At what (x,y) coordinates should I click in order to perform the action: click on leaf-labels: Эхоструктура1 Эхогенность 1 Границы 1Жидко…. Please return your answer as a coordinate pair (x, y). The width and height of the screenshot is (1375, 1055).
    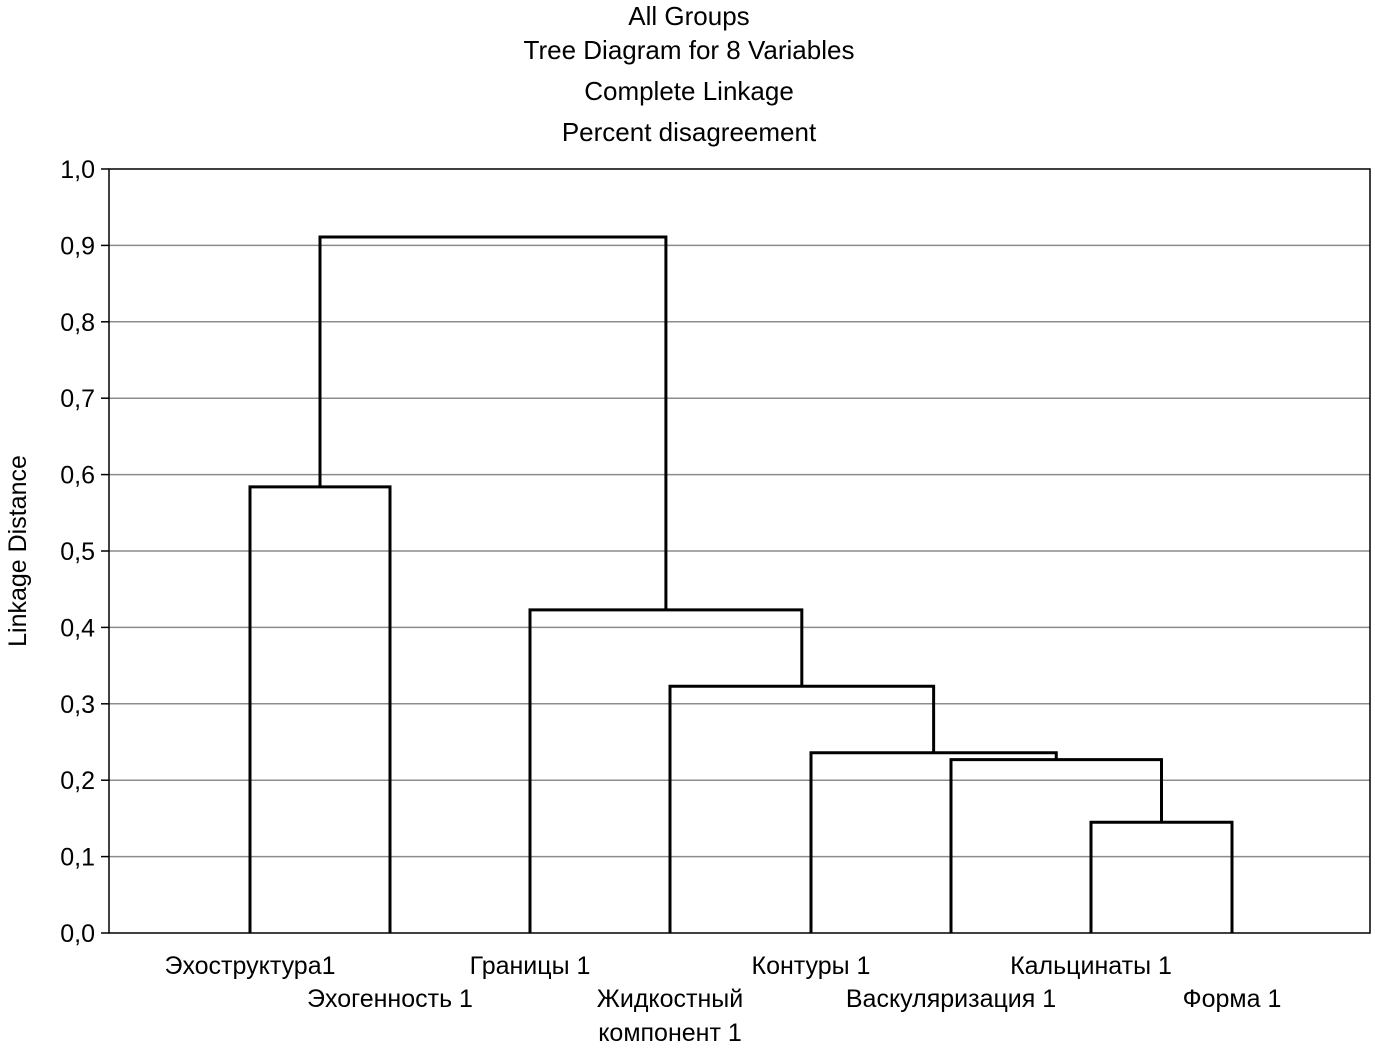
    Looking at the image, I should click on (722, 999).